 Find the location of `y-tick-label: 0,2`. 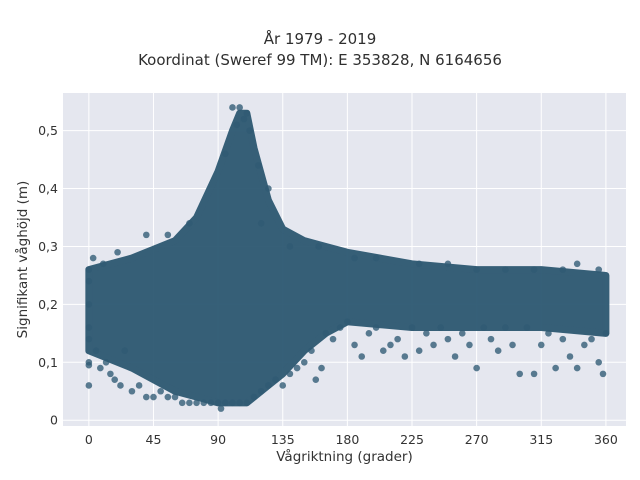

y-tick-label: 0,2 is located at coordinates (48, 304).